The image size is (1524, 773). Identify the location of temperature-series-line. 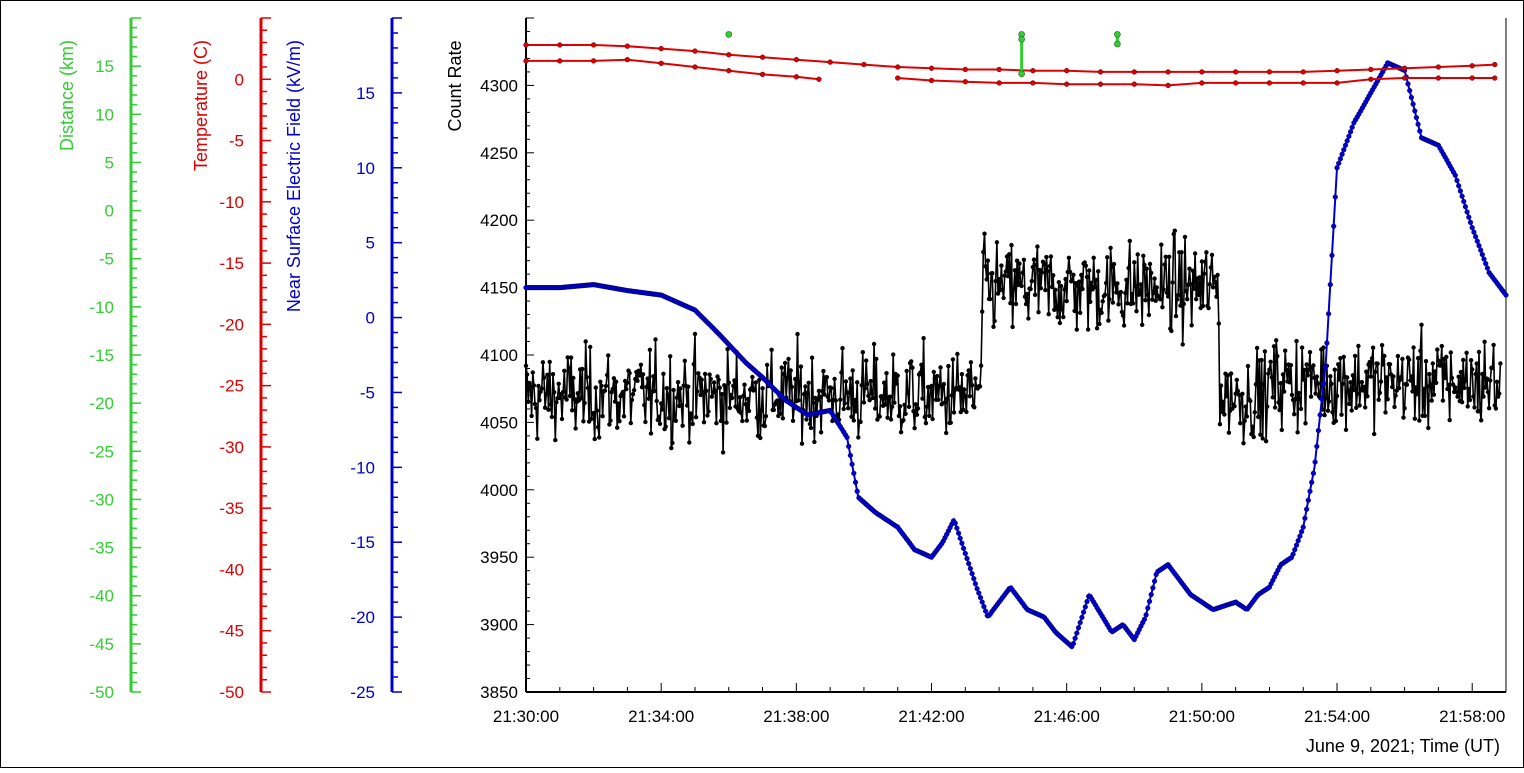
(1010, 58).